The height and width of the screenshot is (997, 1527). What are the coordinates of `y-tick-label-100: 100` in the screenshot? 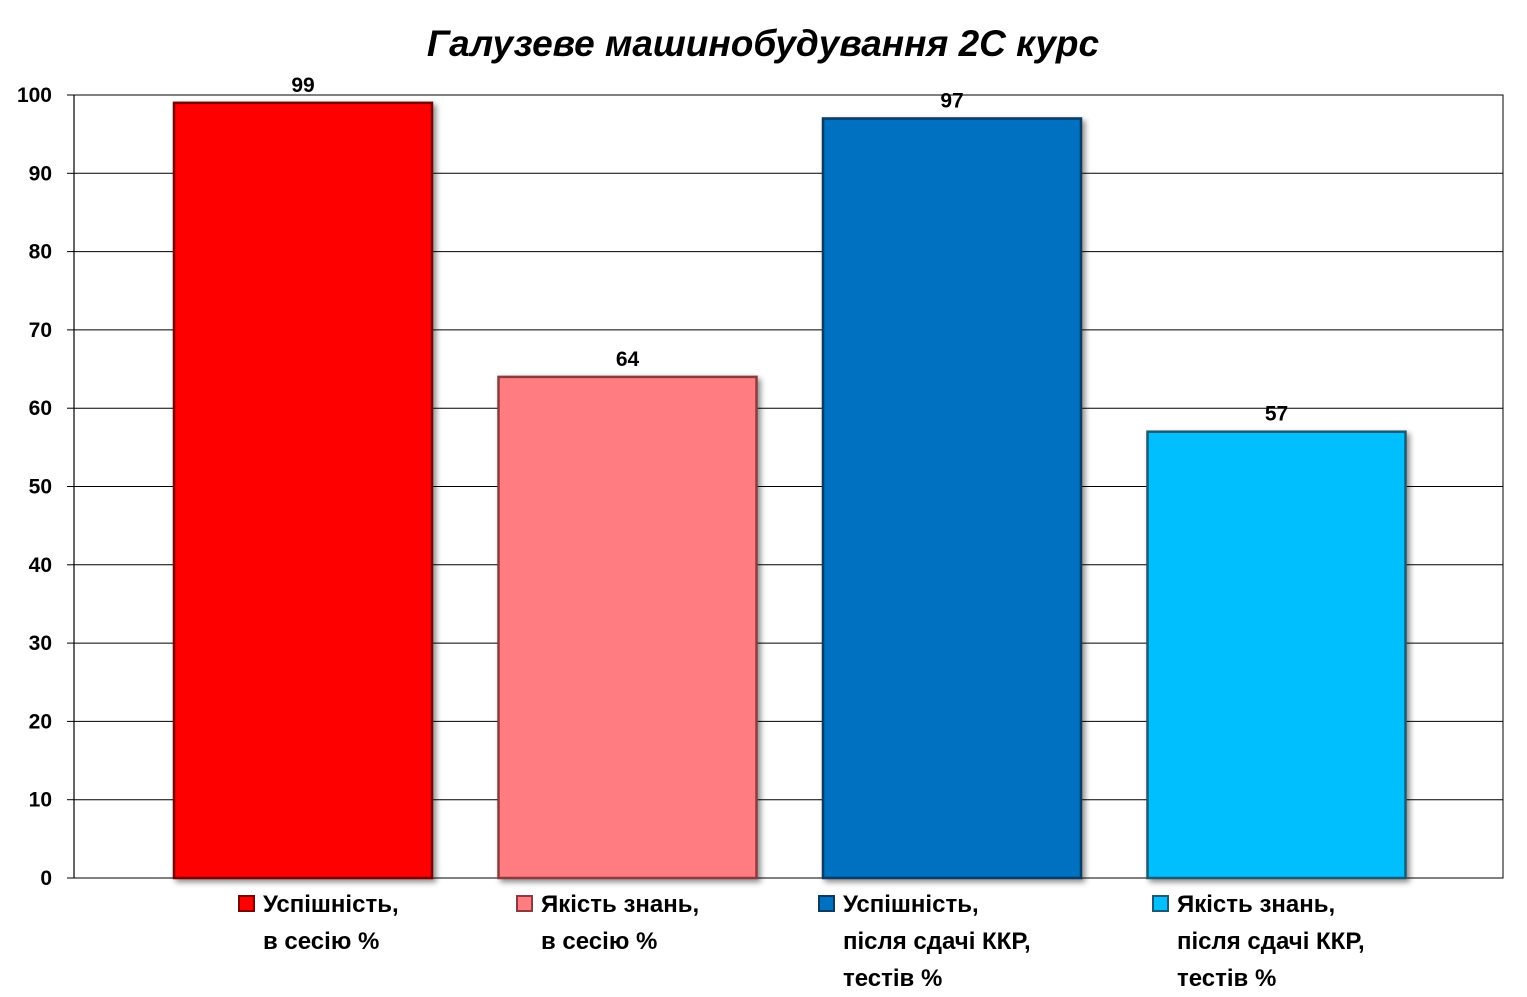 It's located at (34, 95).